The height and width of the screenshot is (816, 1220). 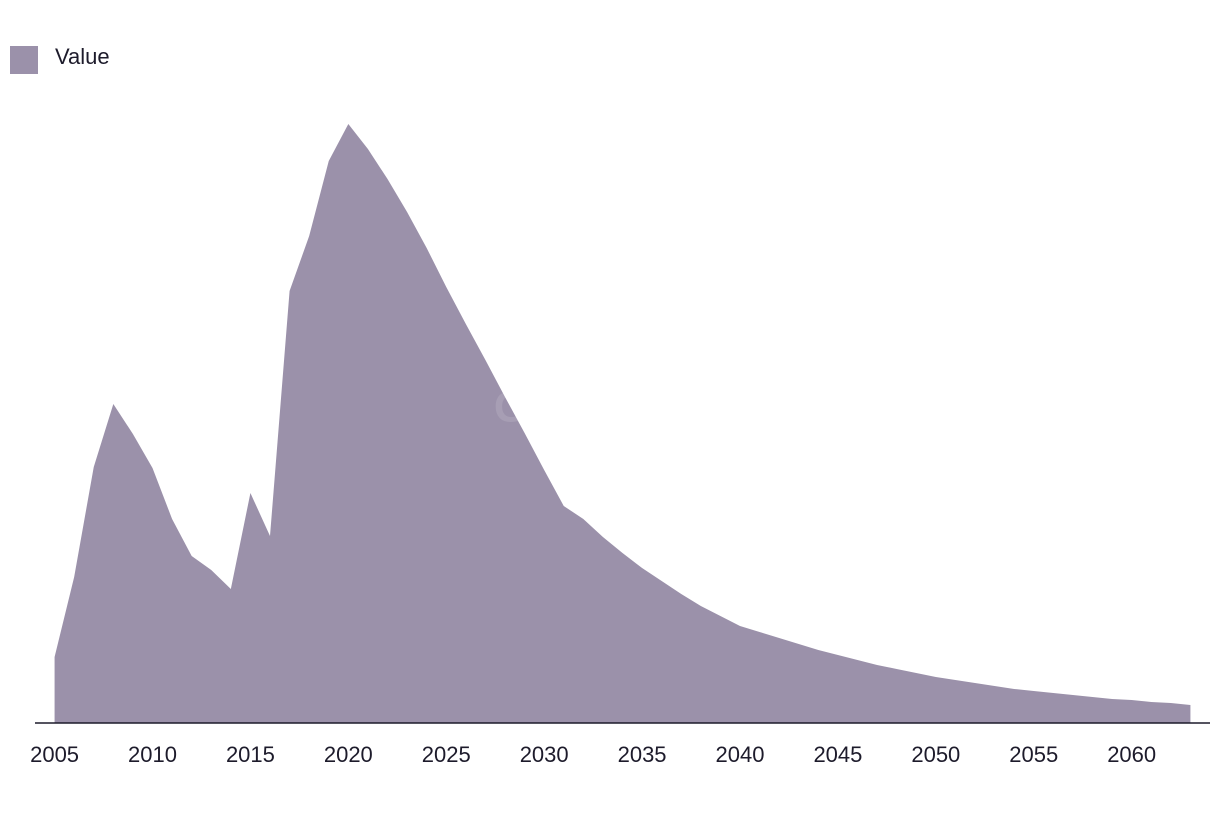 What do you see at coordinates (837, 754) in the screenshot?
I see `x-tick-label: 2045` at bounding box center [837, 754].